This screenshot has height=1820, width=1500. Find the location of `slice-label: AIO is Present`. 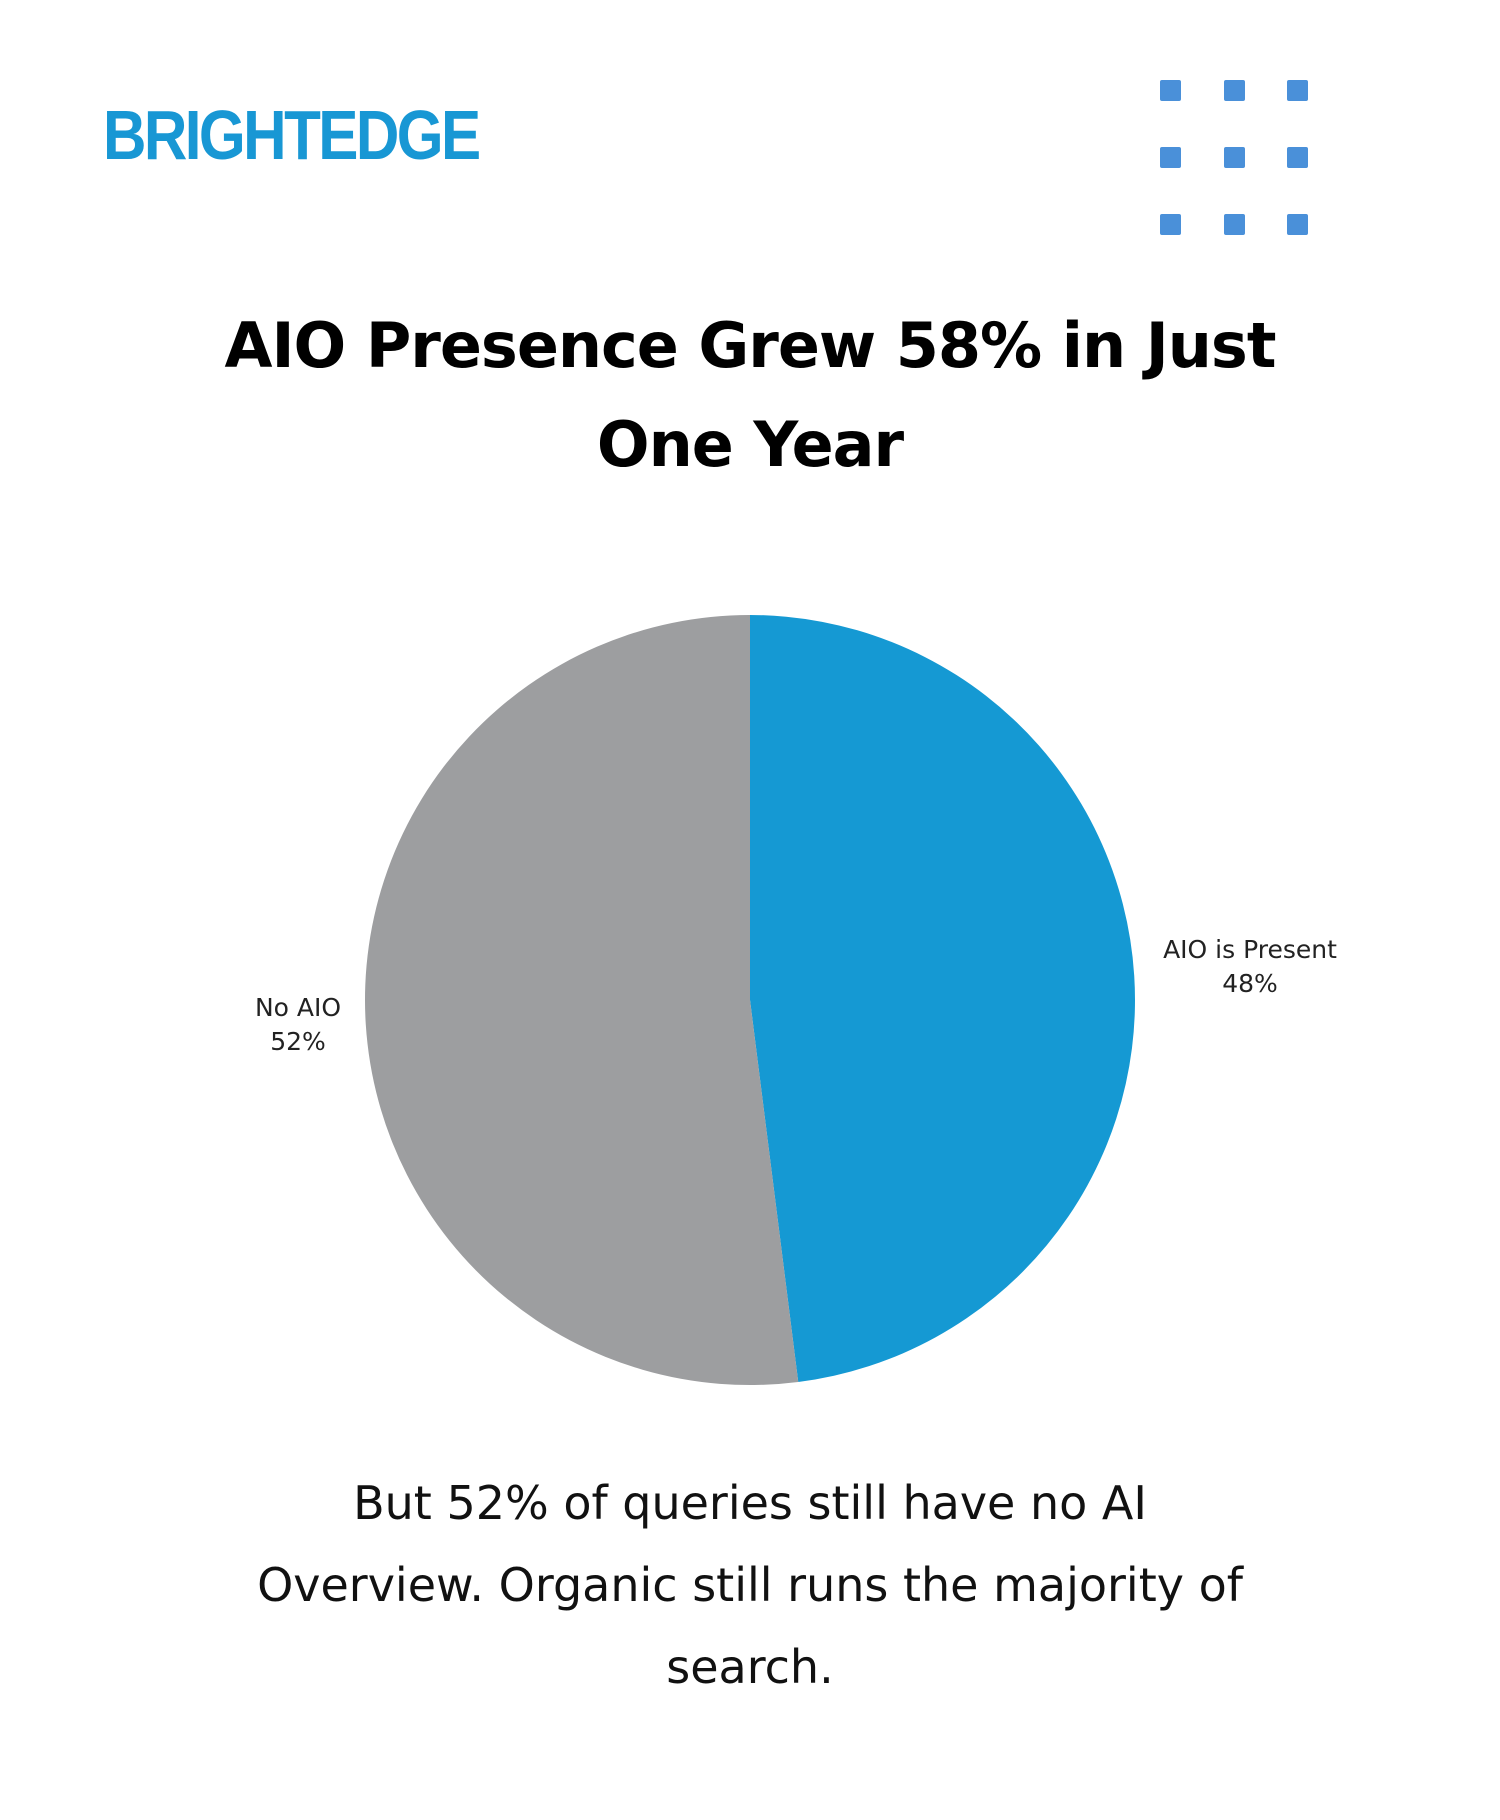

slice-label: AIO is Present is located at coordinates (1250, 949).